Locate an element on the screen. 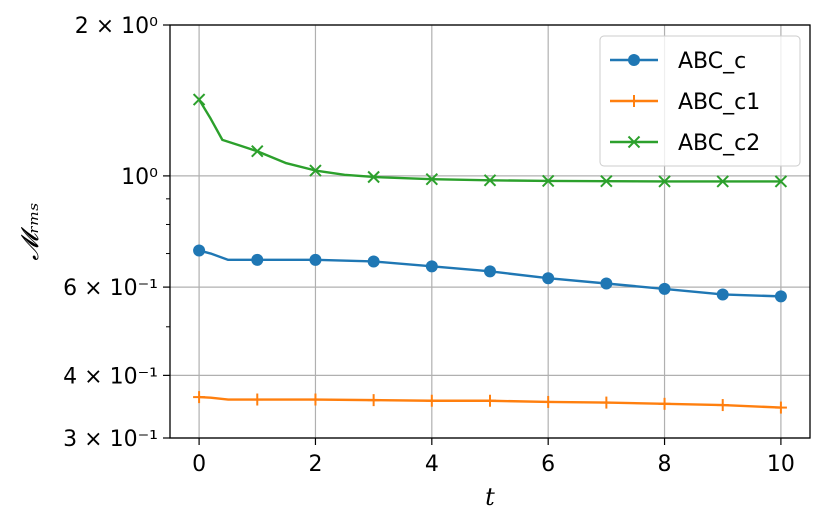 The height and width of the screenshot is (526, 830). y-tick-label: 2 × 10⁰ is located at coordinates (116, 26).